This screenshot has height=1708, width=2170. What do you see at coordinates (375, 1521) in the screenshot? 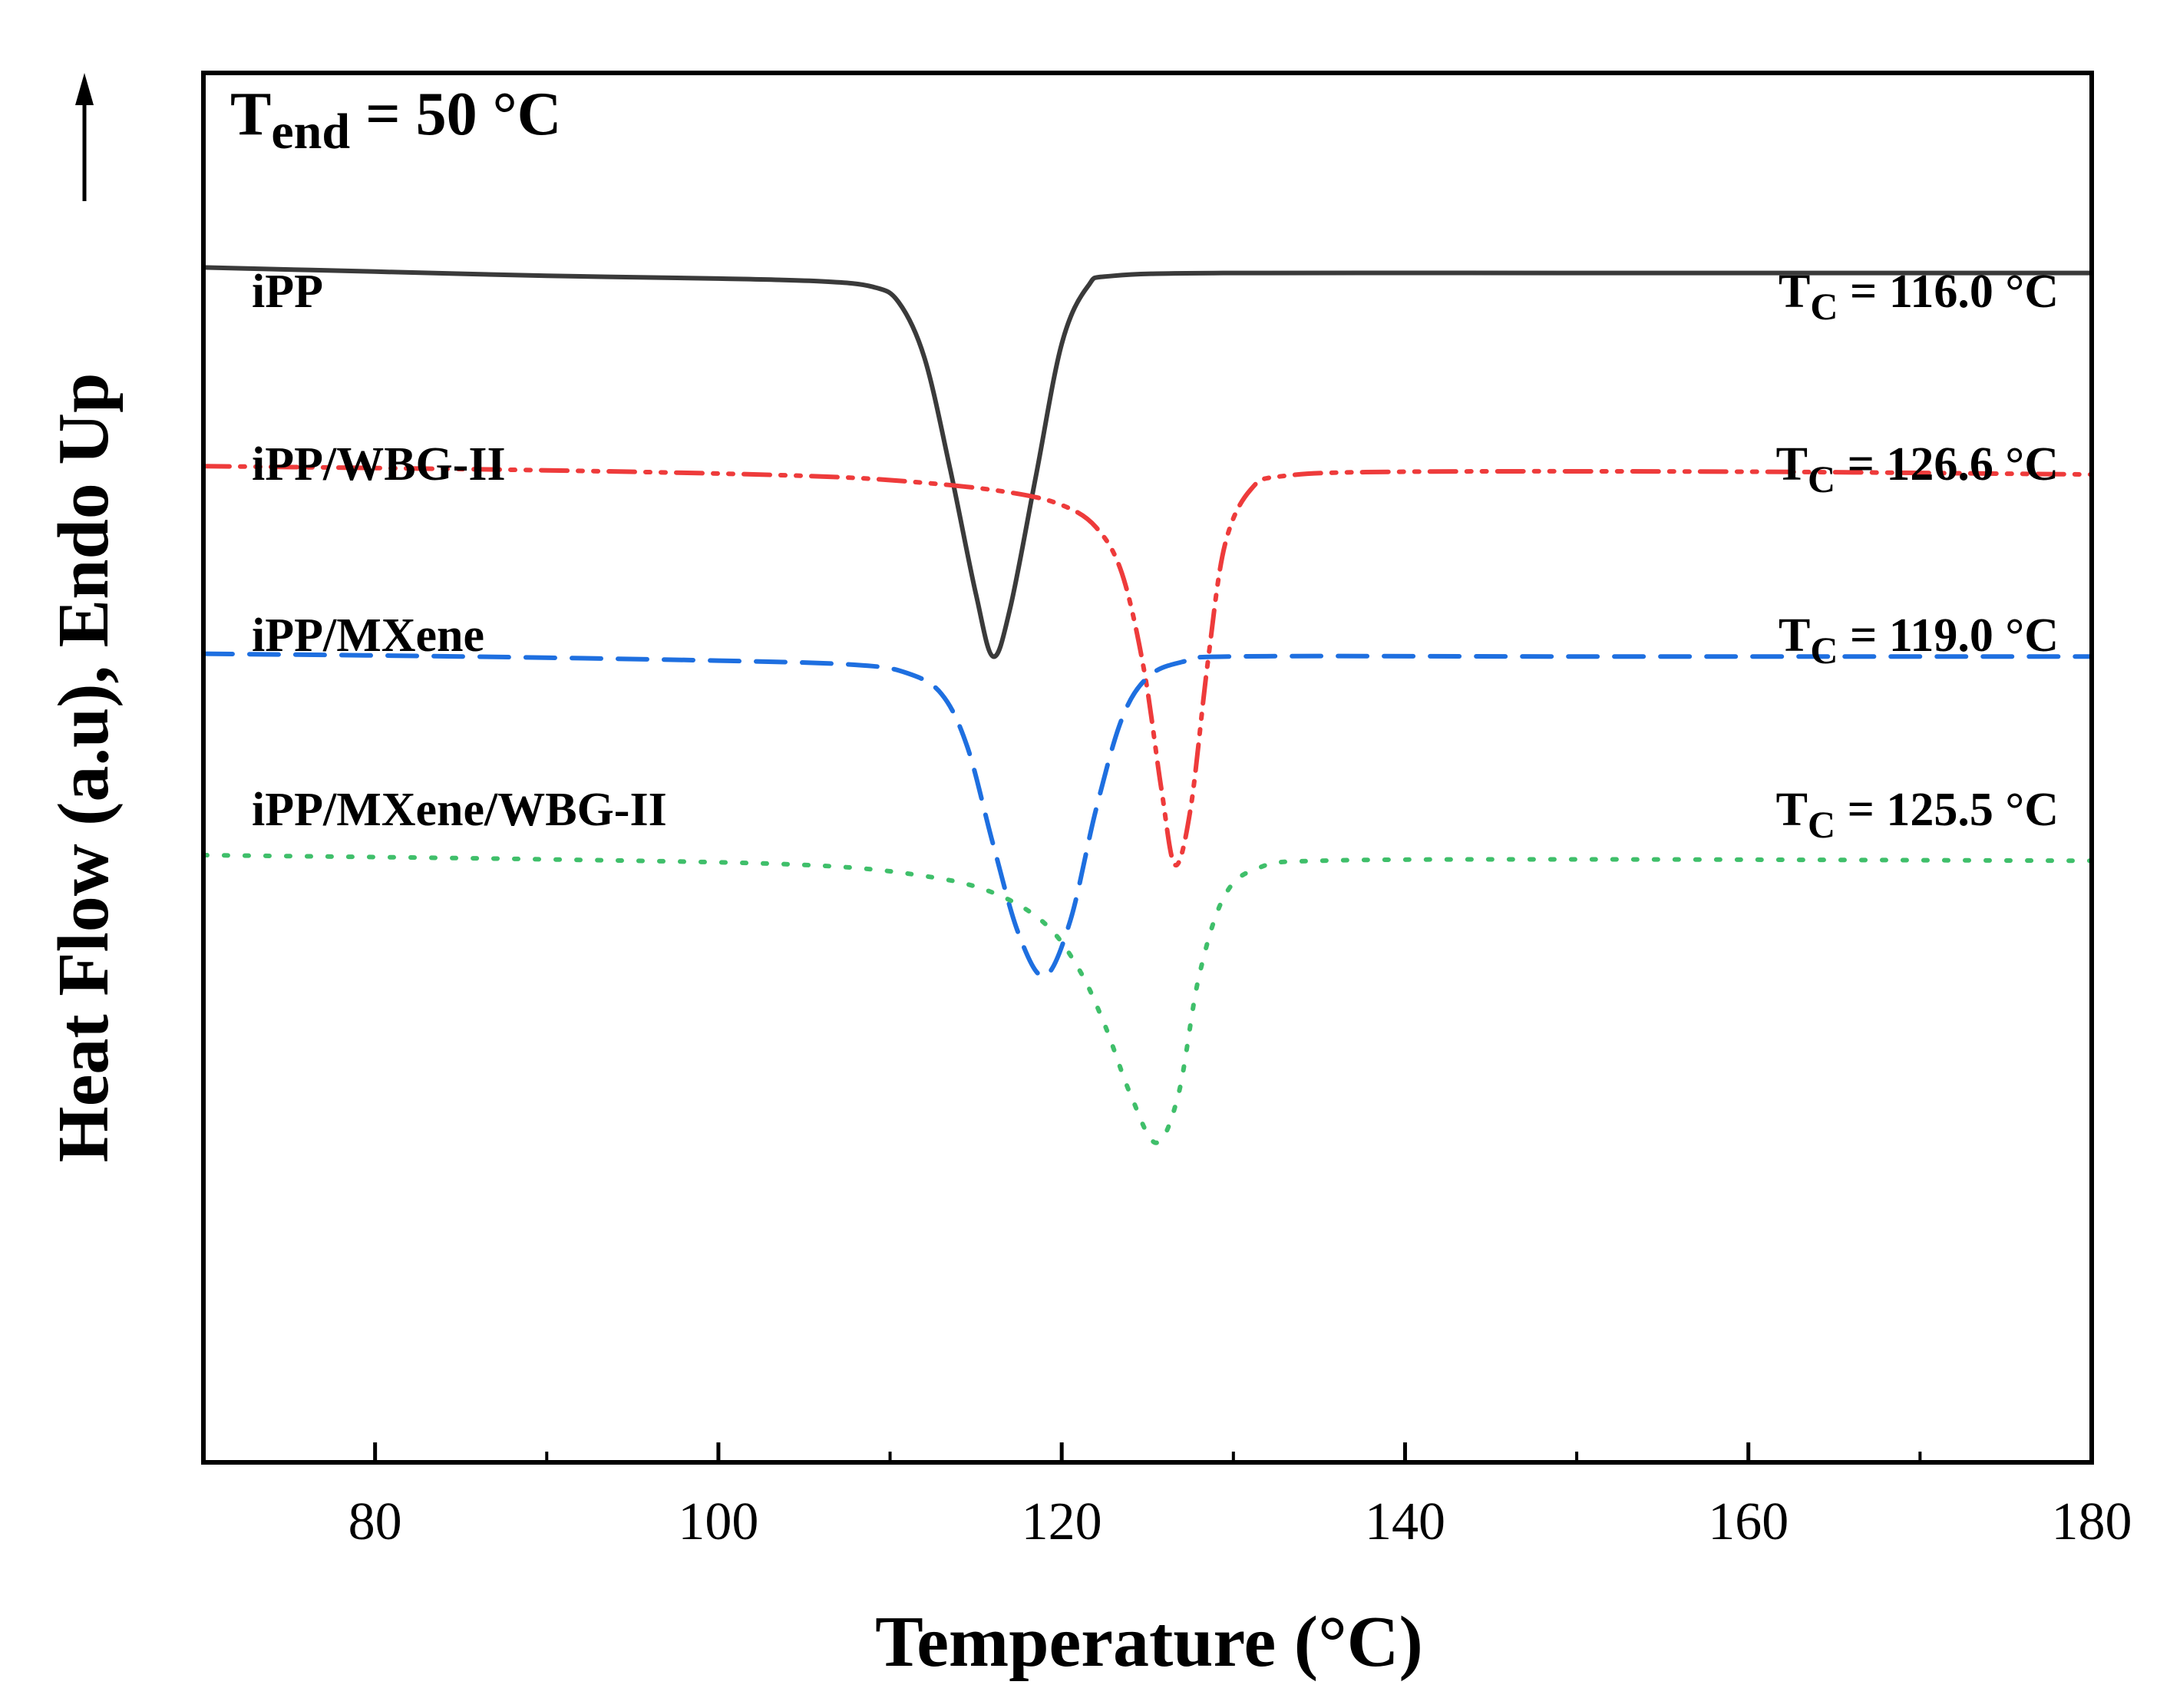
I see `x-tick-label: 80` at bounding box center [375, 1521].